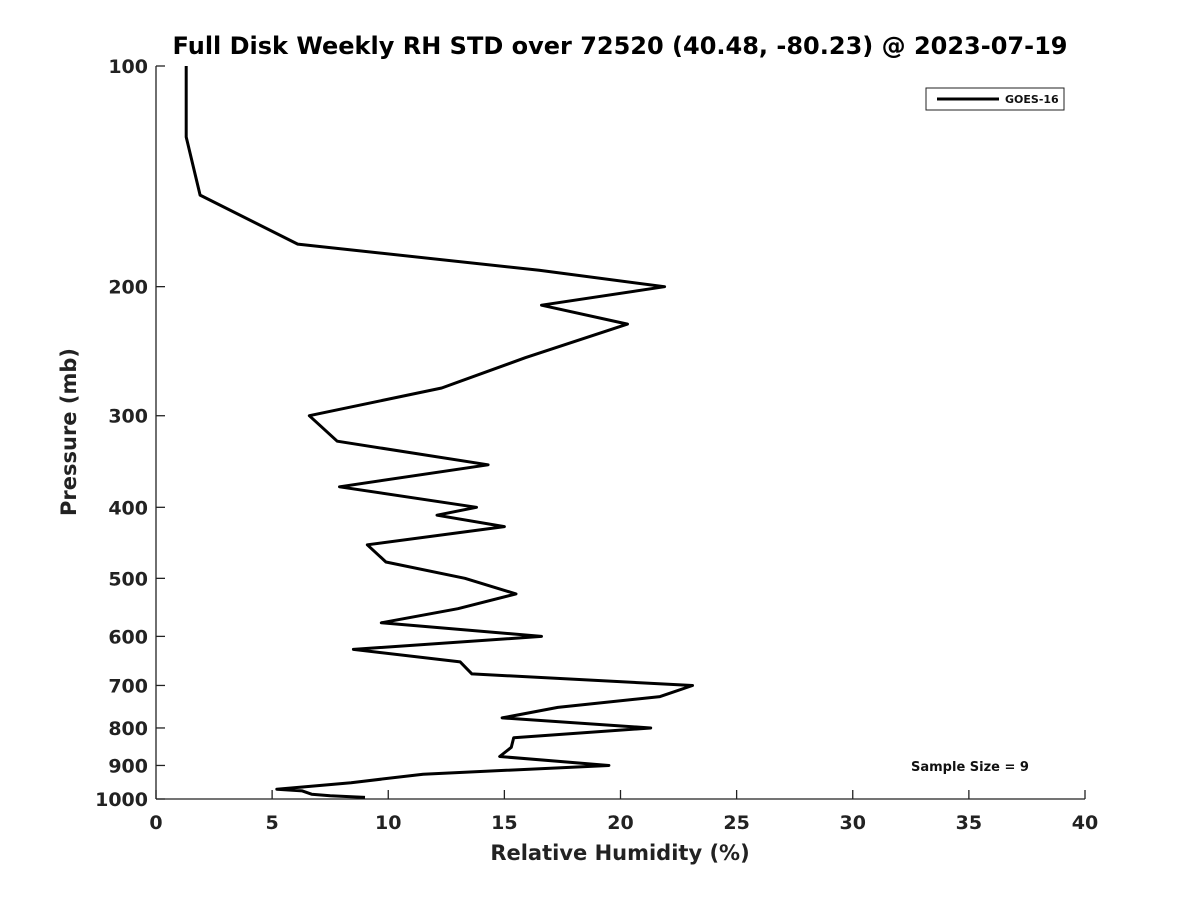  What do you see at coordinates (969, 823) in the screenshot?
I see `x-tick-label: 35` at bounding box center [969, 823].